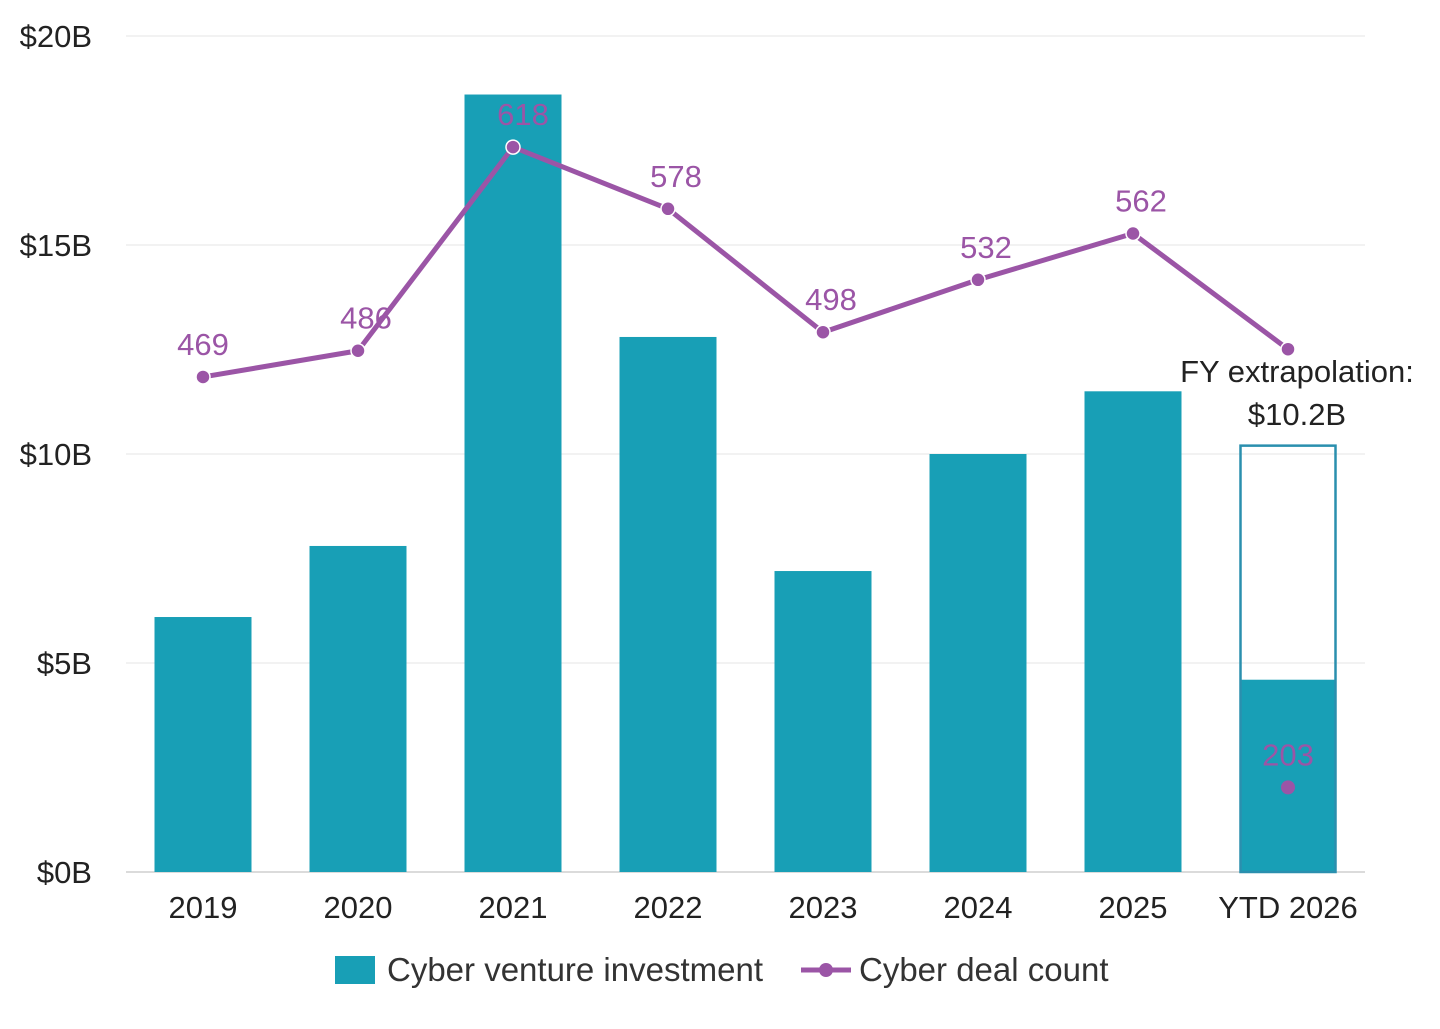 Image resolution: width=1440 pixels, height=1029 pixels. What do you see at coordinates (1288, 775) in the screenshot?
I see `bar-ytd-2026` at bounding box center [1288, 775].